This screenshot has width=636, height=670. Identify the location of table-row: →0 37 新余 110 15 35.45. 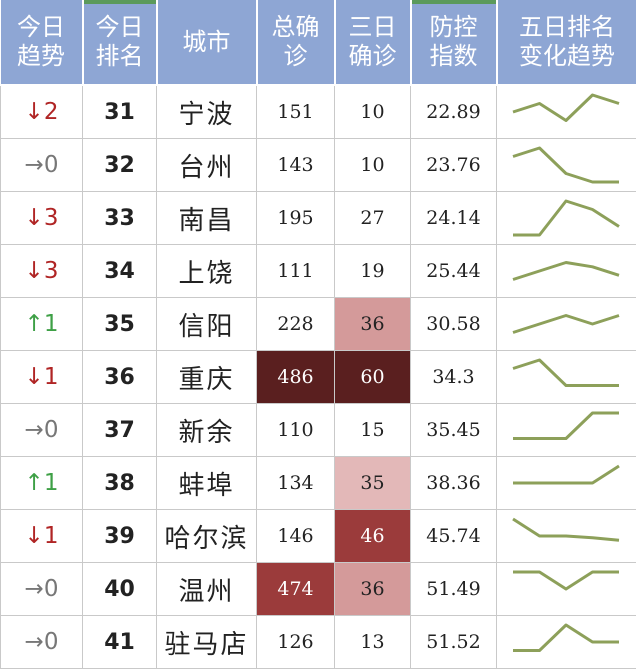
(318, 430).